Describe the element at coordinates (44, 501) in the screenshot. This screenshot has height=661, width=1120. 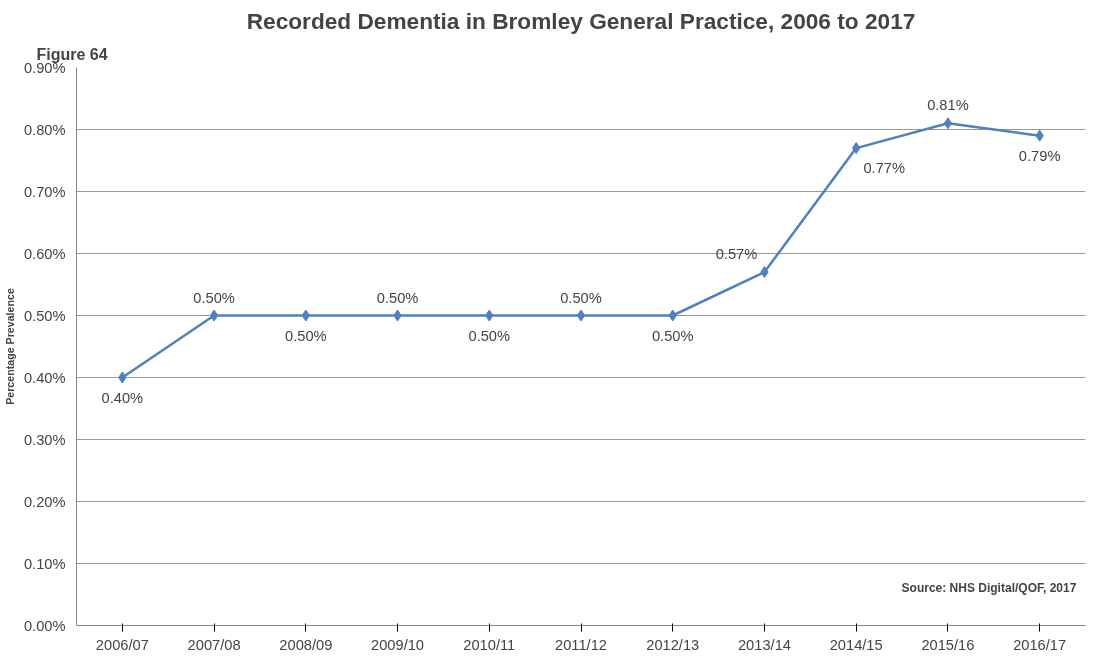
I see `y-tick-label: 0.20%` at that location.